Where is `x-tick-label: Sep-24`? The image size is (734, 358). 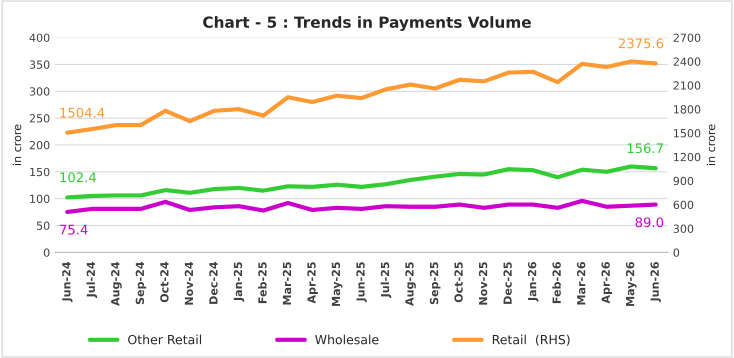
x-tick-label: Sep-24 is located at coordinates (141, 283).